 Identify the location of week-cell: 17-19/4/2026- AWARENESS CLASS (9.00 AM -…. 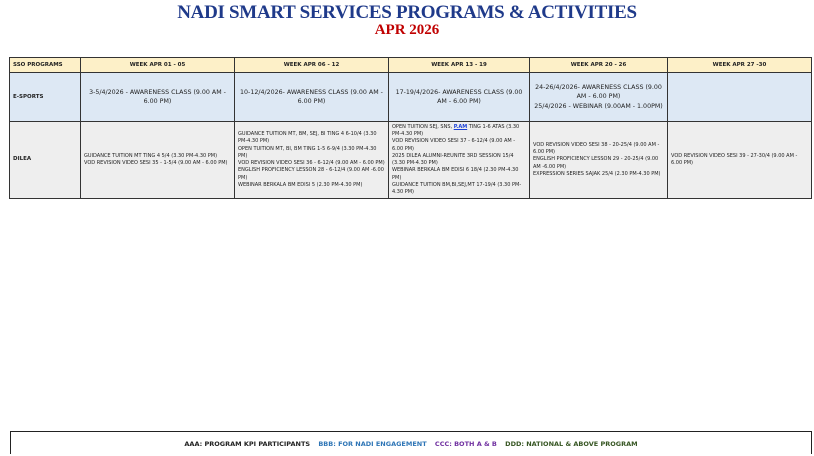
(459, 97).